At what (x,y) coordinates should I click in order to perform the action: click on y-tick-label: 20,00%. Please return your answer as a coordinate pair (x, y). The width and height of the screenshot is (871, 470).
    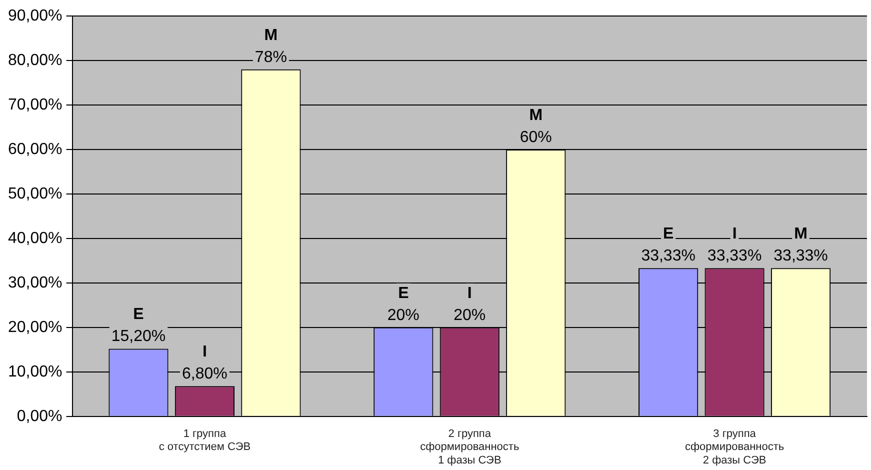
    Looking at the image, I should click on (35, 327).